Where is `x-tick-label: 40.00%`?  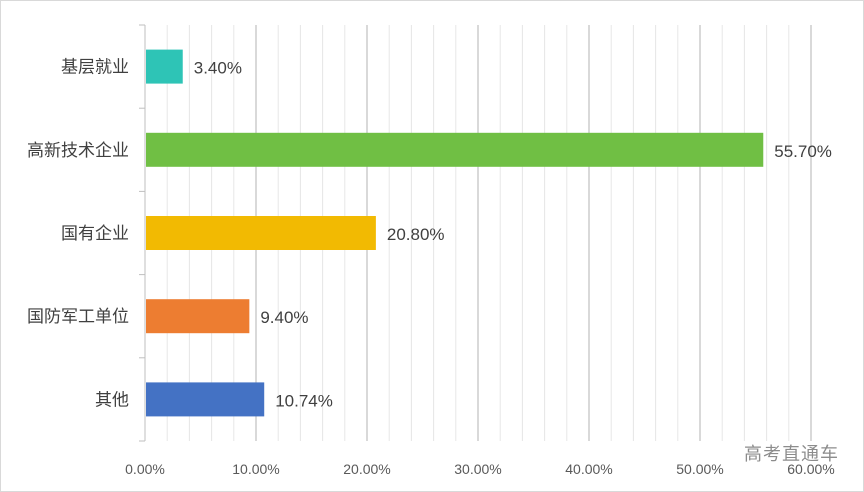
x-tick-label: 40.00% is located at coordinates (588, 469).